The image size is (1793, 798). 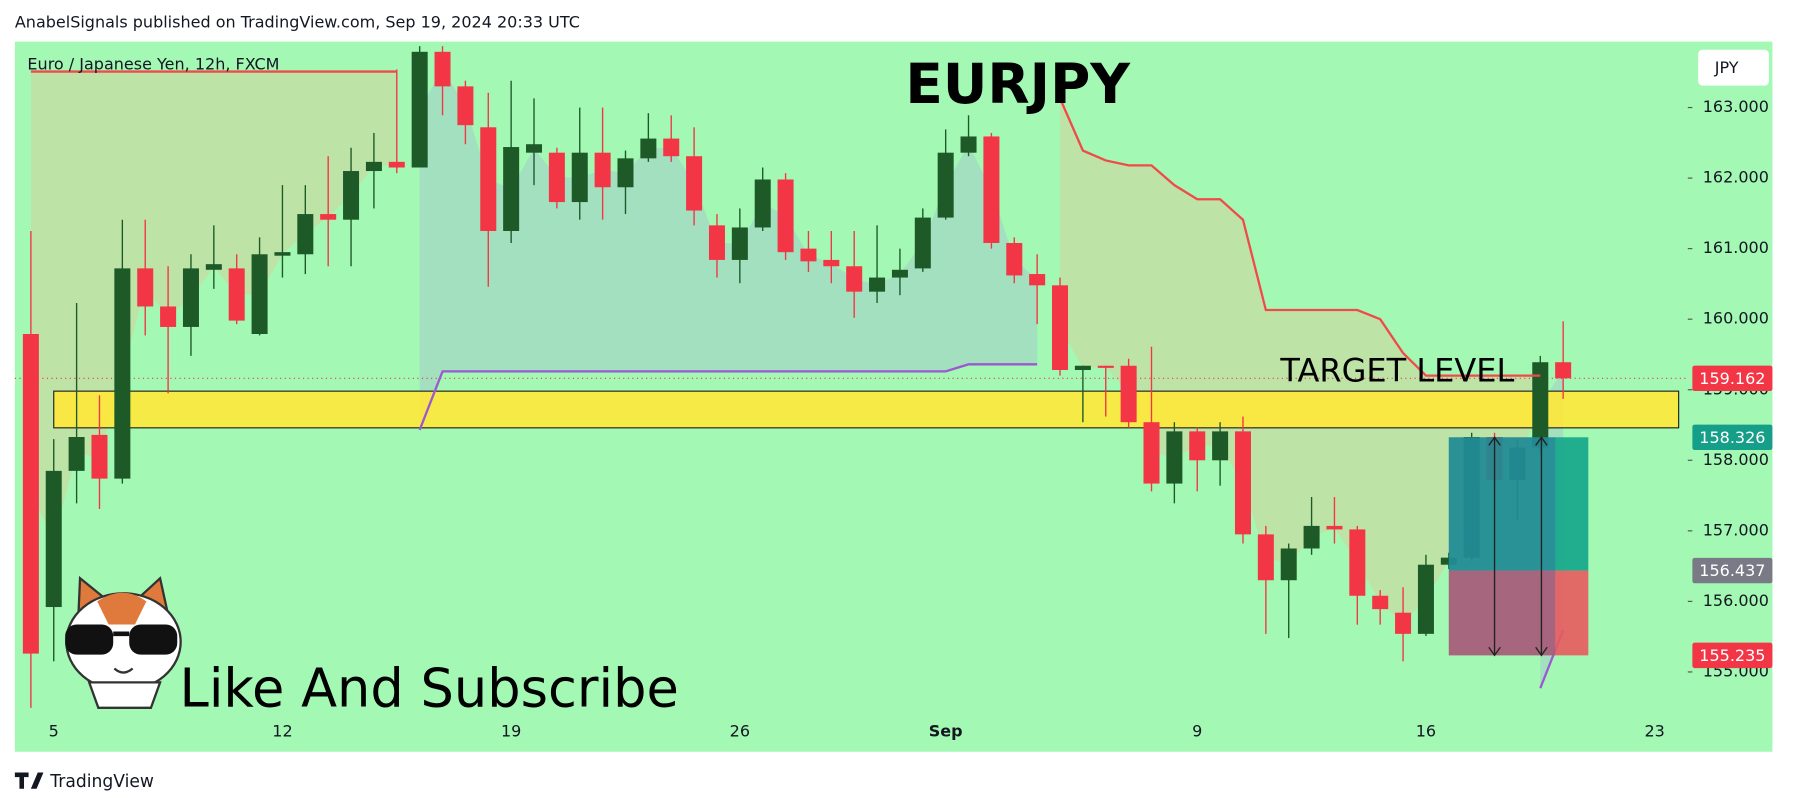 What do you see at coordinates (1654, 731) in the screenshot?
I see `x-tick-label: 23` at bounding box center [1654, 731].